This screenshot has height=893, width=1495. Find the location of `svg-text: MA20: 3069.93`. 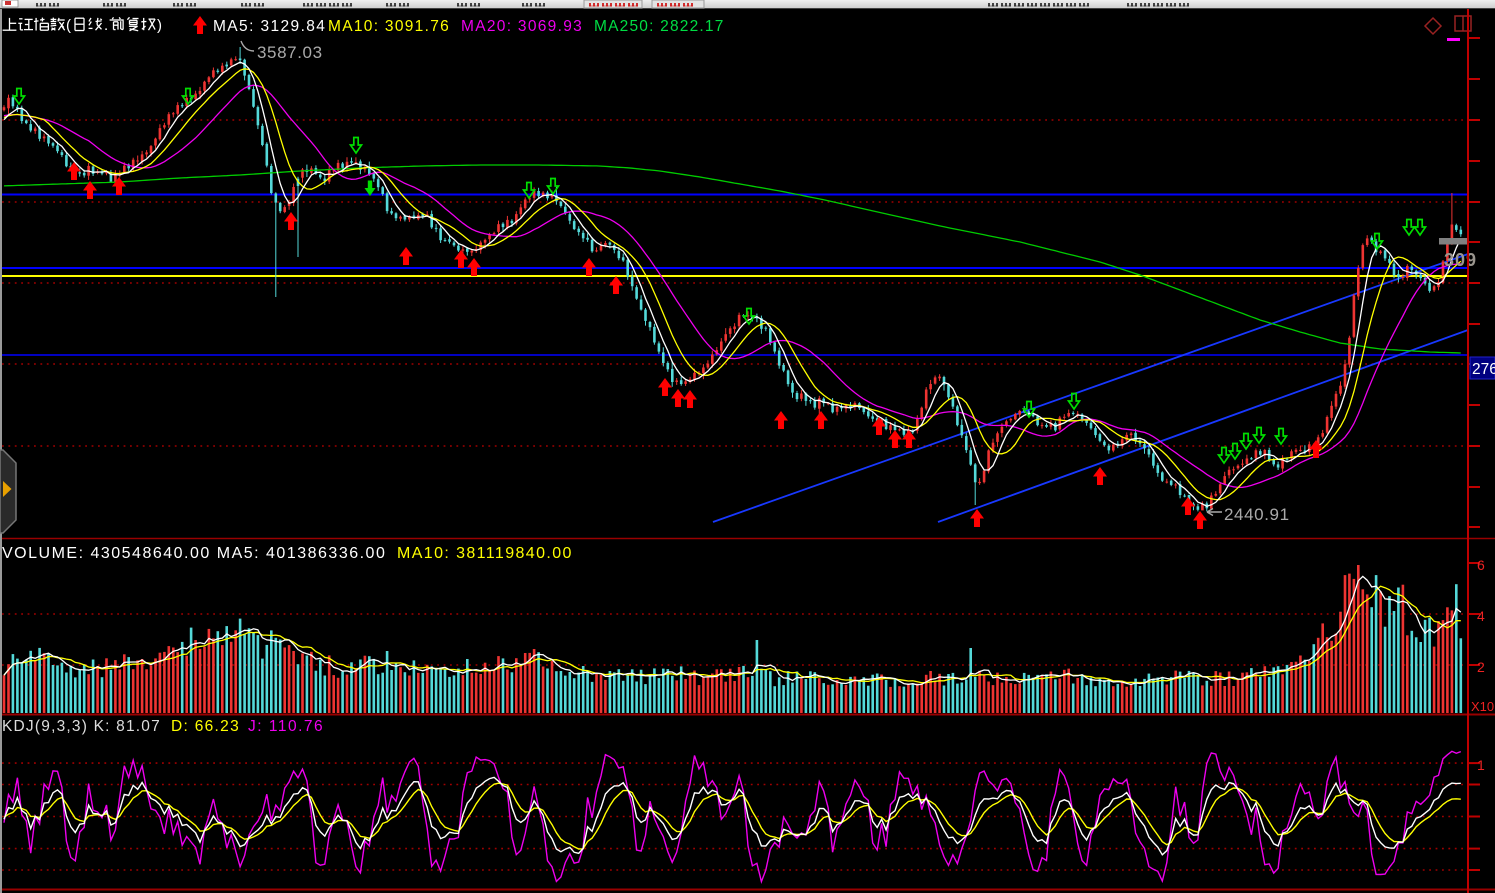

svg-text: MA20: 3069.93 is located at coordinates (522, 26).